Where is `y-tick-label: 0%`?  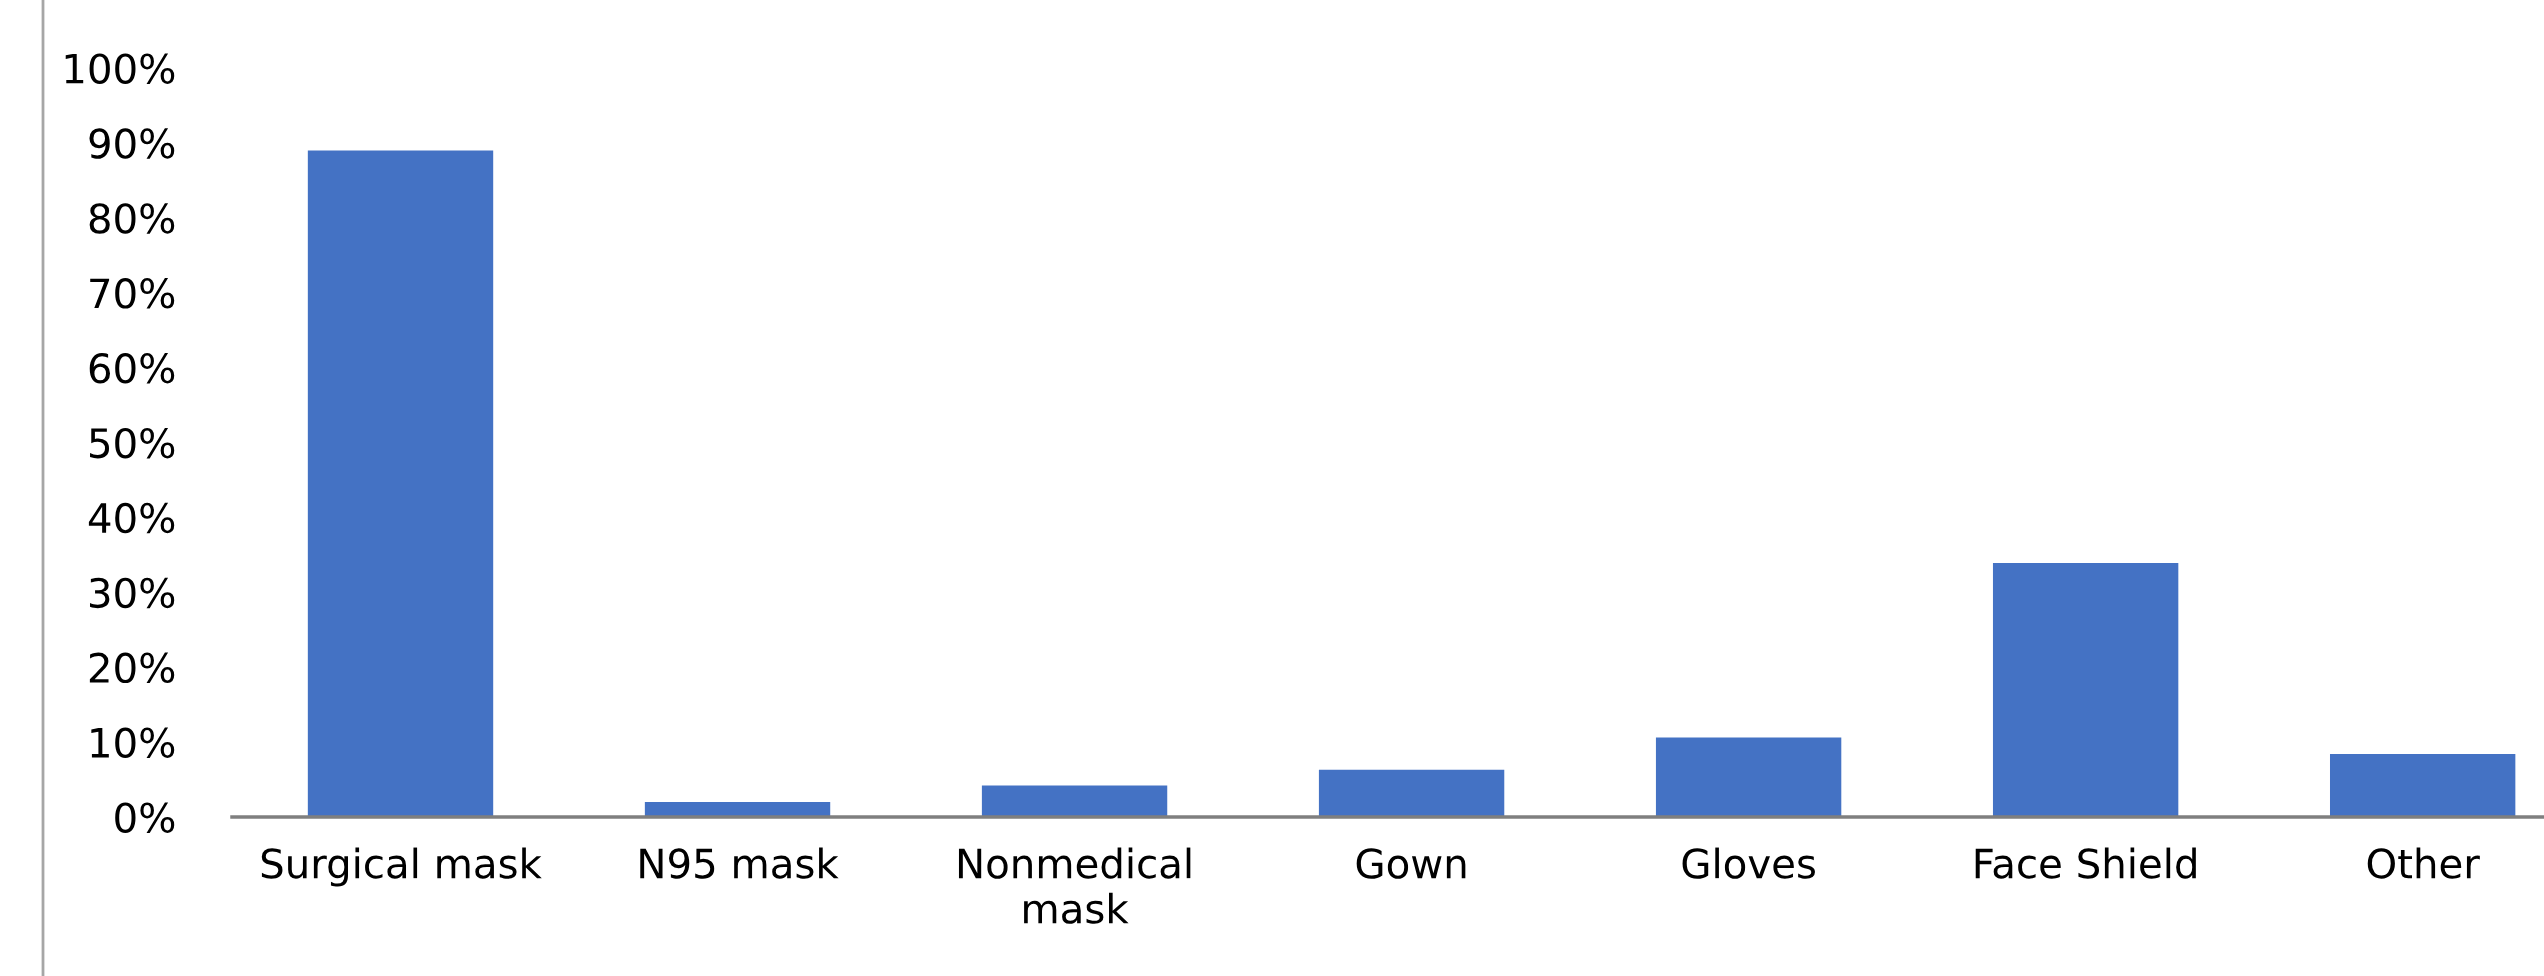
y-tick-label: 0% is located at coordinates (145, 817).